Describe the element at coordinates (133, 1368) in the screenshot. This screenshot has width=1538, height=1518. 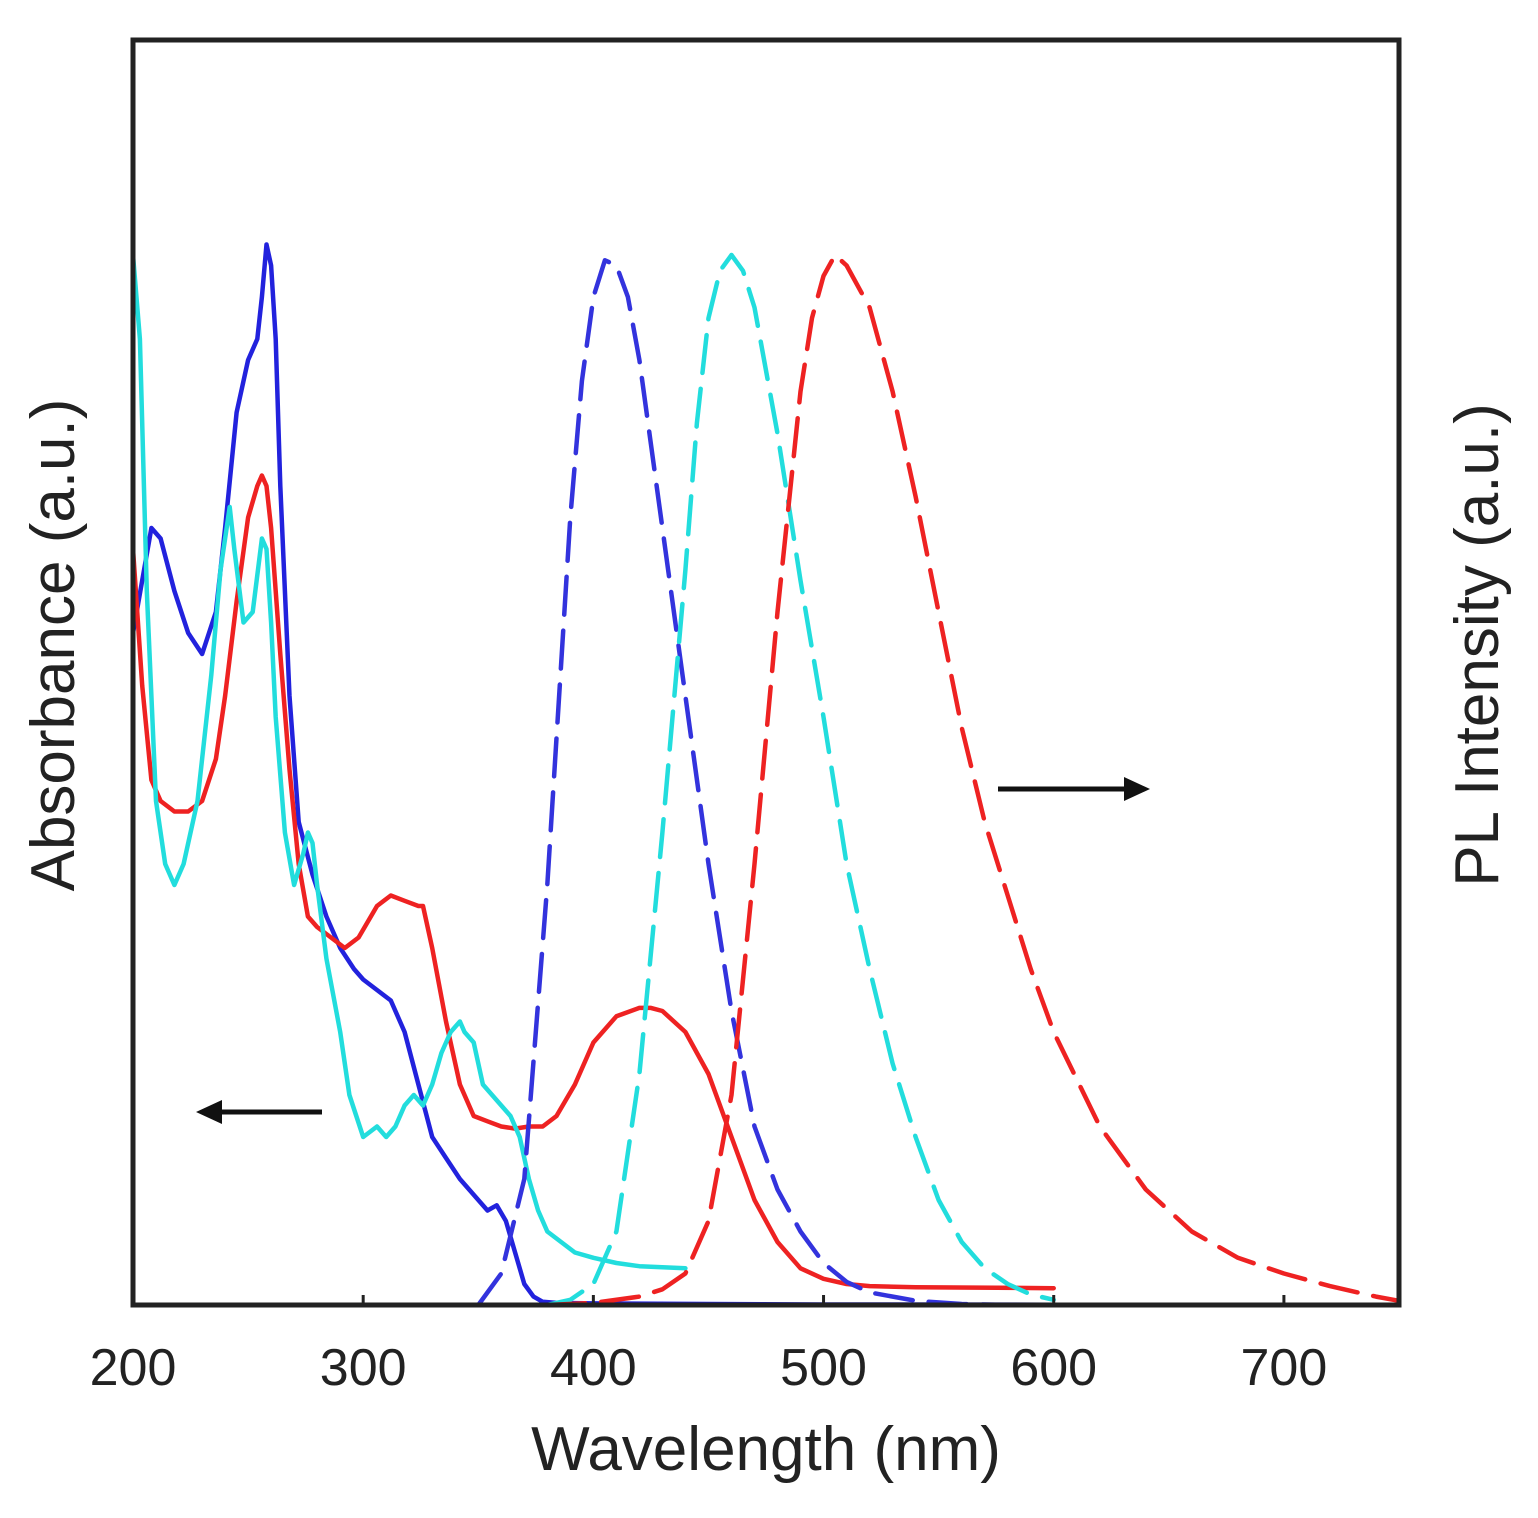
I see `x-tick-label: 200` at that location.